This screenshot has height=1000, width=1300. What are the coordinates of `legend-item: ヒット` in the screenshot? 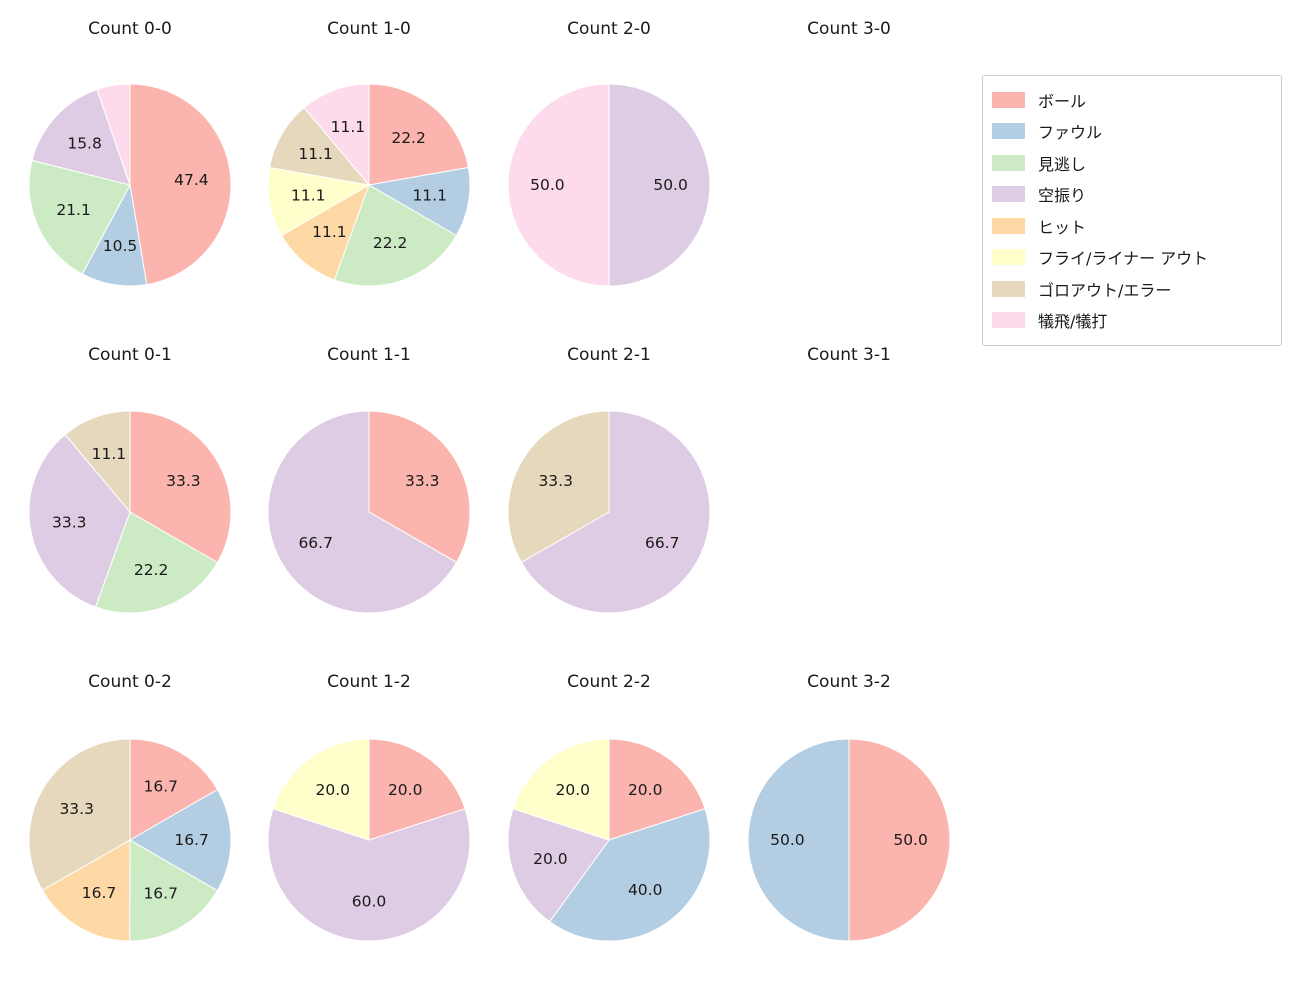 It's located at (1132, 226).